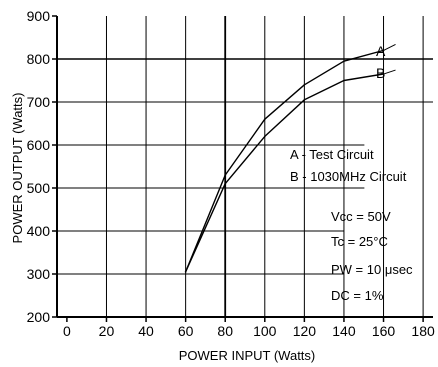 Image resolution: width=438 pixels, height=367 pixels. I want to click on y-tick-label-5: 700, so click(39, 102).